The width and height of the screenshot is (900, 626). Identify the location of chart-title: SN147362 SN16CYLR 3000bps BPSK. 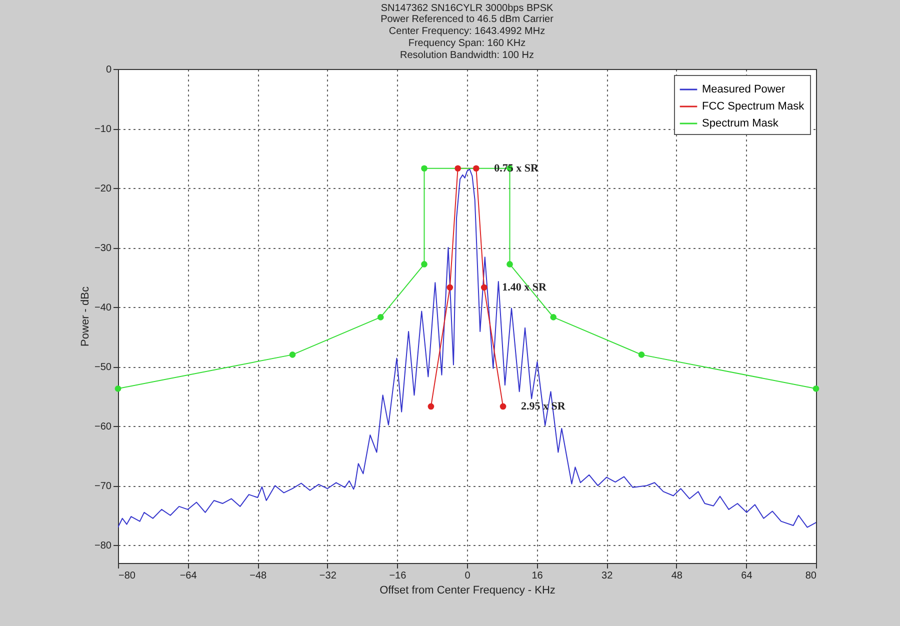
(467, 8).